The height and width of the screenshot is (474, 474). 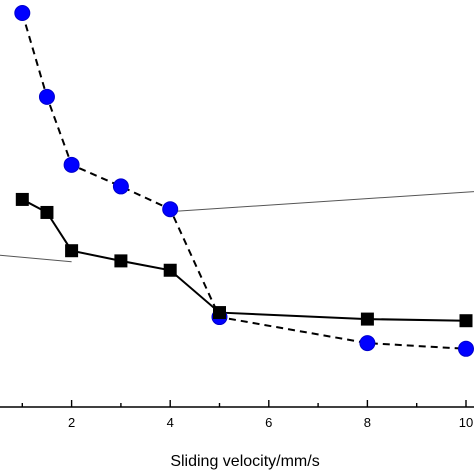 What do you see at coordinates (268, 422) in the screenshot?
I see `x-tick-label-6: 6` at bounding box center [268, 422].